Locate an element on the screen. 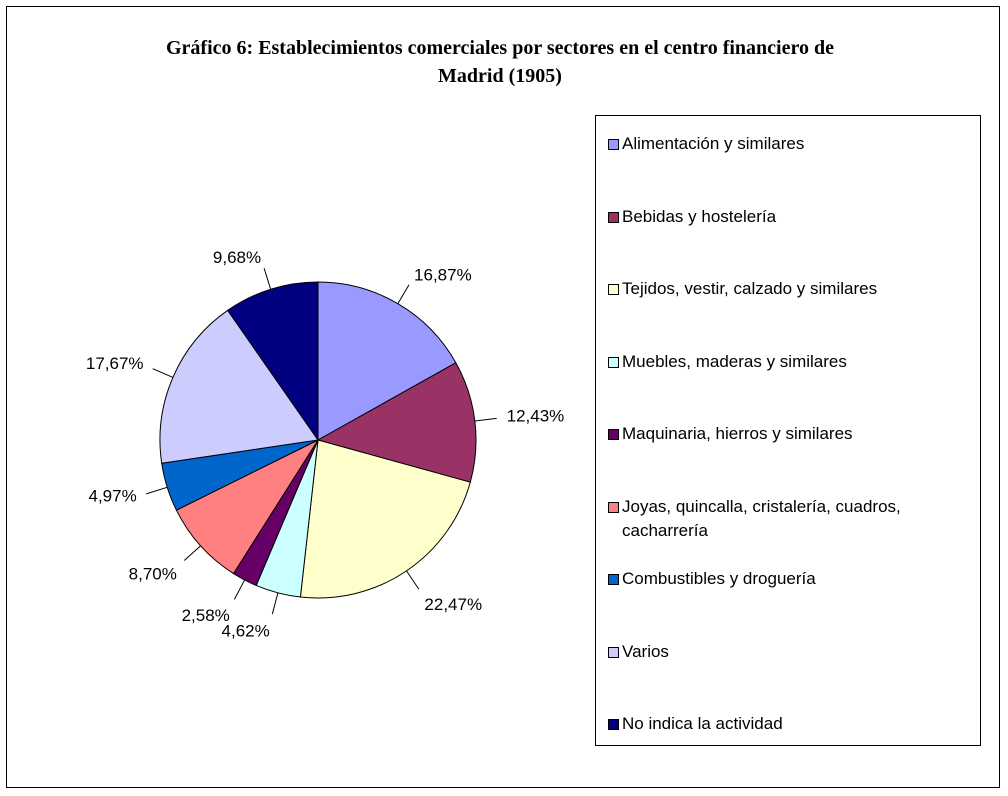 The height and width of the screenshot is (796, 1008). legend-item: Tejidos, vestir, calzado y similares is located at coordinates (788, 289).